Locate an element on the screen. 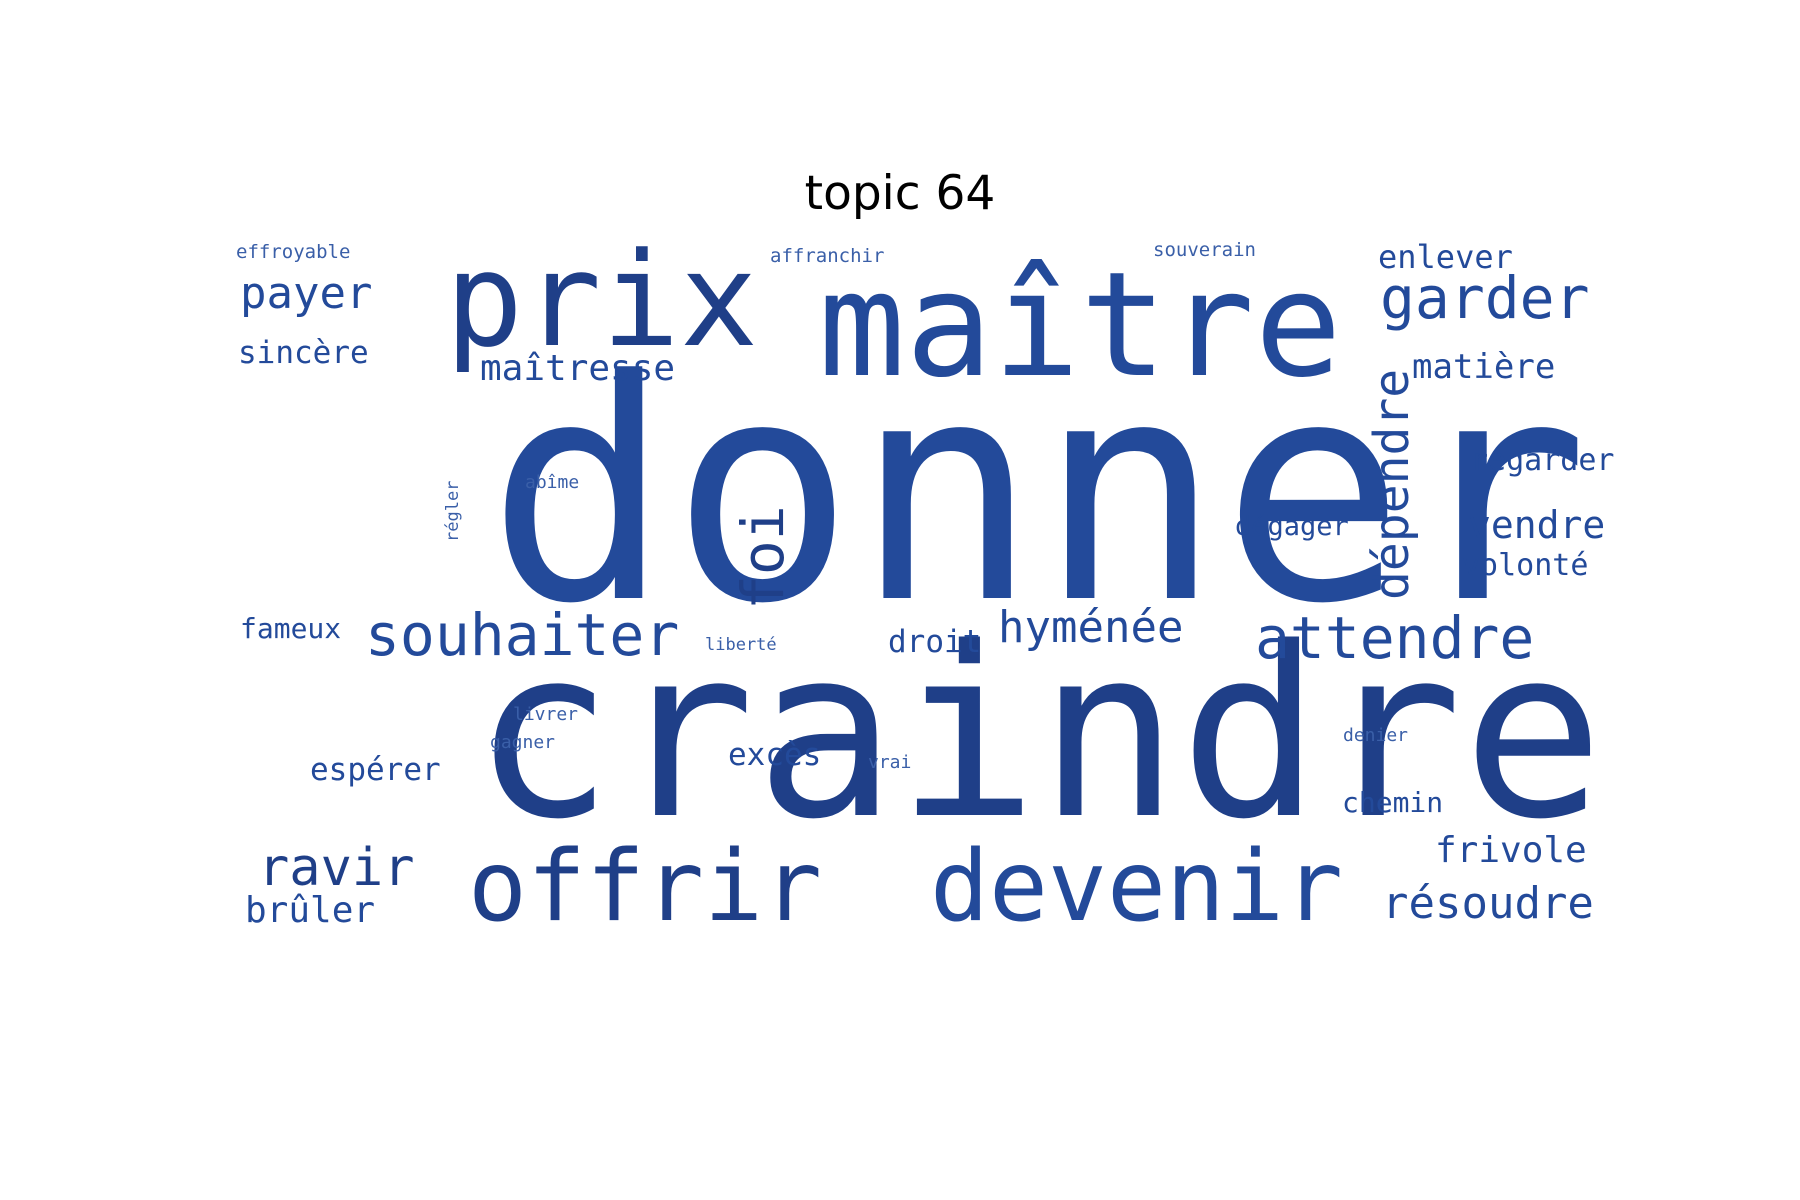 This screenshot has width=1800, height=1200. cloud-word-abime: abîme is located at coordinates (552, 482).